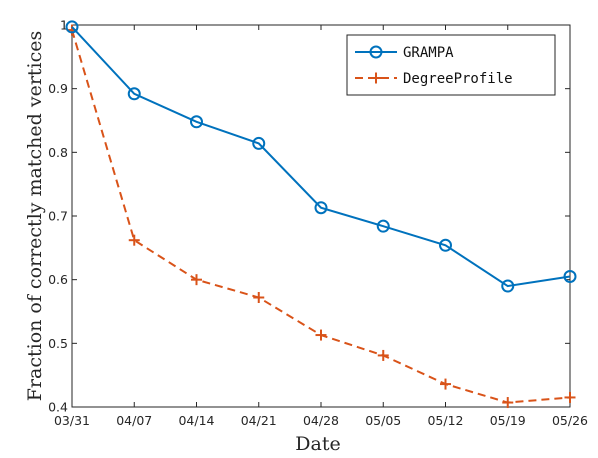  Describe the element at coordinates (508, 420) in the screenshot. I see `x-tick-label: 05/19` at that location.